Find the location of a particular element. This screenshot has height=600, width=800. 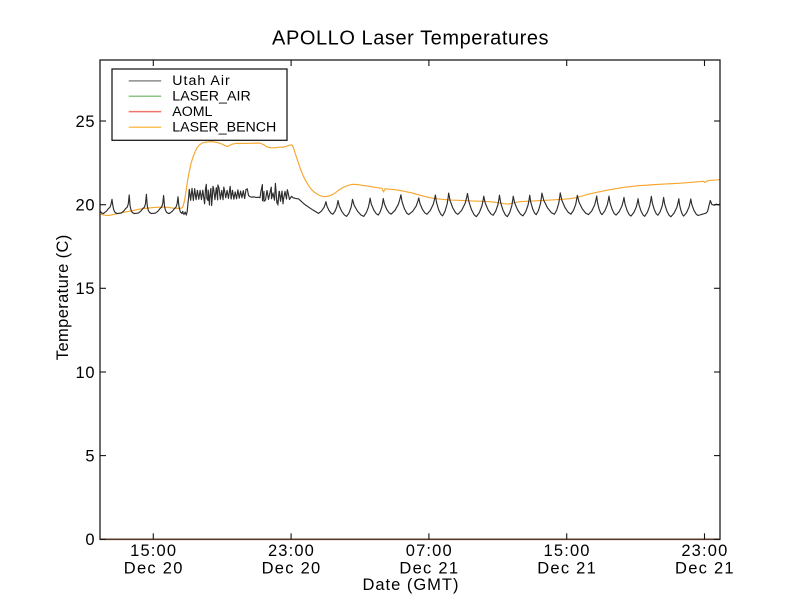

svg-text: 20 is located at coordinates (86, 206).